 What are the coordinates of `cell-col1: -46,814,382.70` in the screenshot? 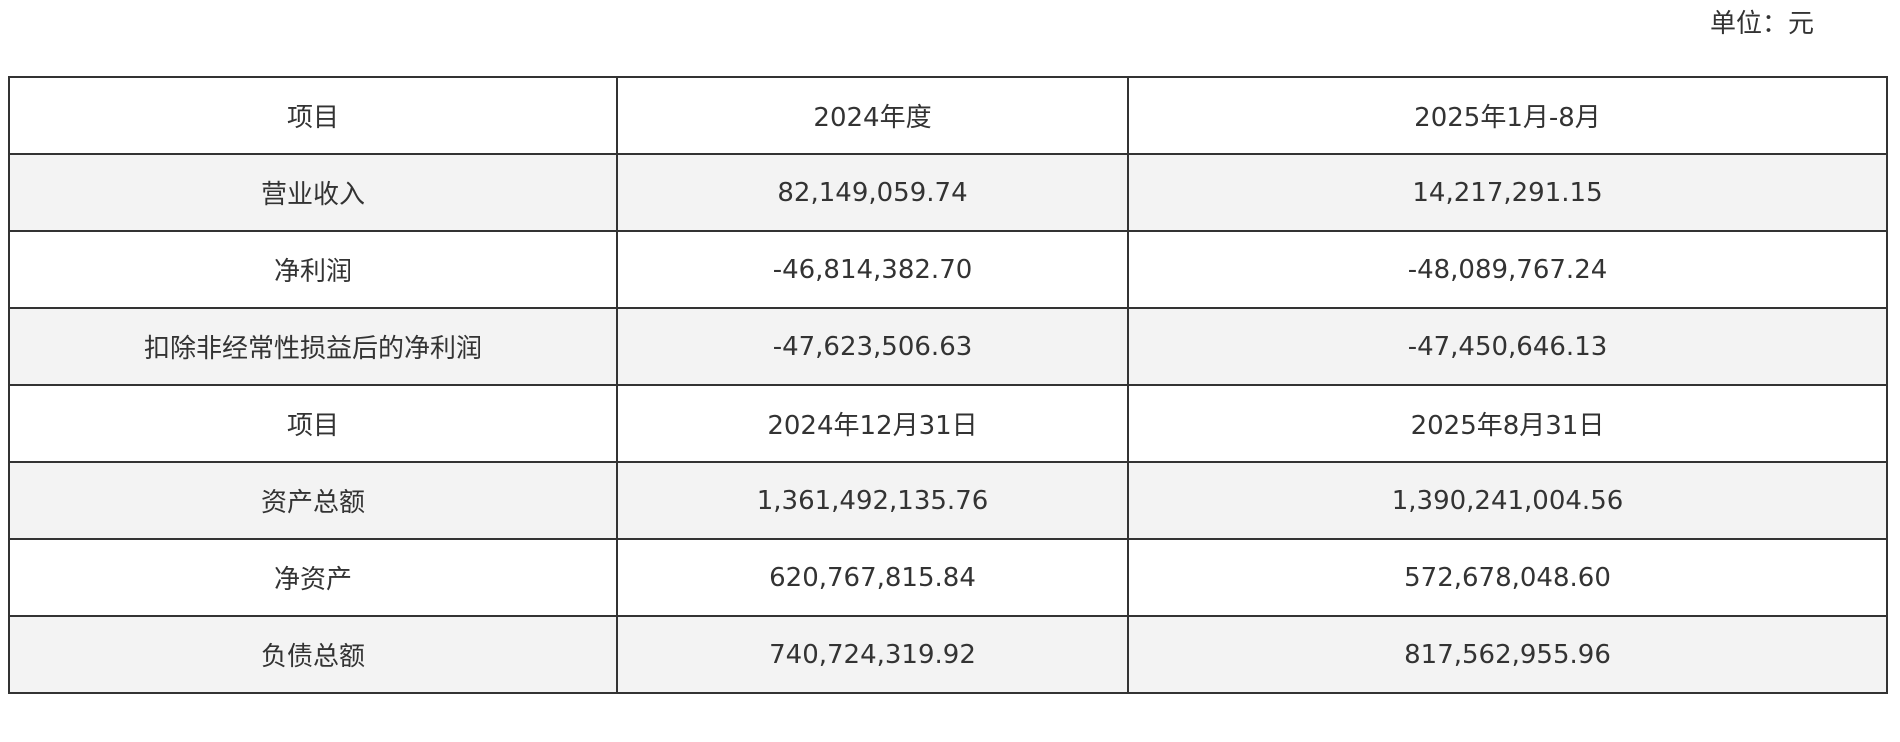 It's located at (872, 269).